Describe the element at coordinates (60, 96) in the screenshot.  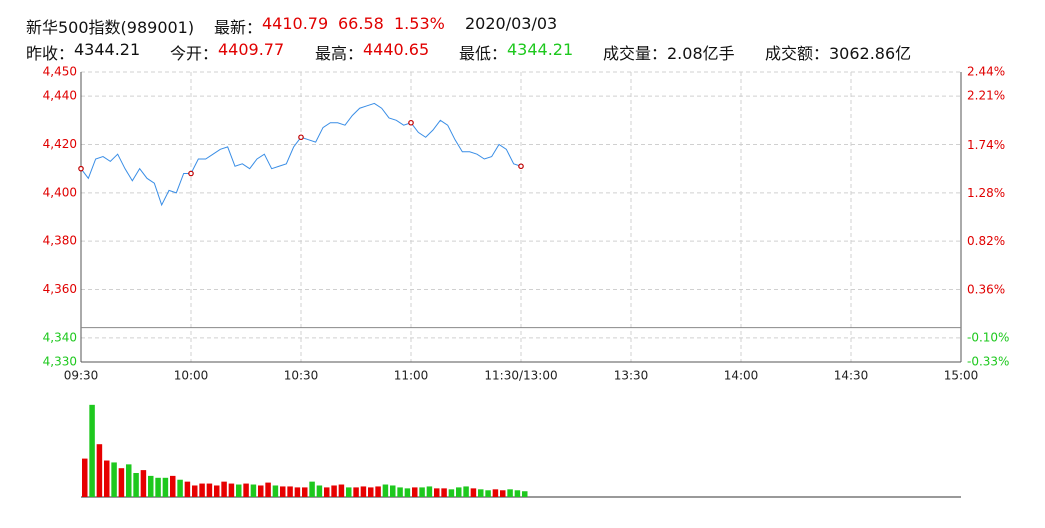
I see `y-tick-label: 4,440` at that location.